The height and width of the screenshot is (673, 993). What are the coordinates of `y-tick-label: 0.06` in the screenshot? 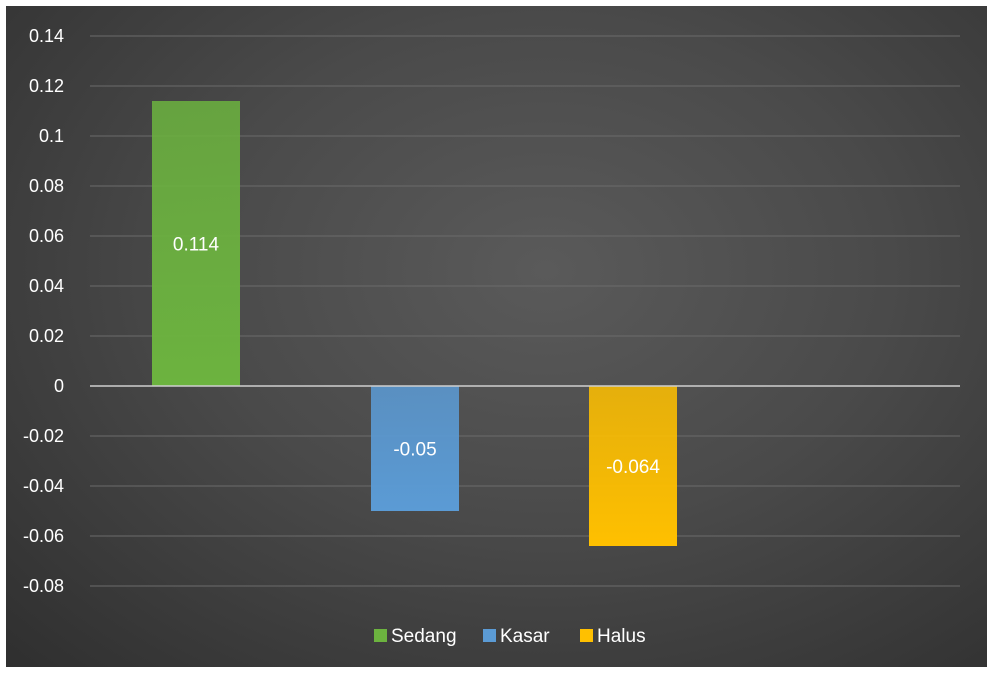 It's located at (46, 236).